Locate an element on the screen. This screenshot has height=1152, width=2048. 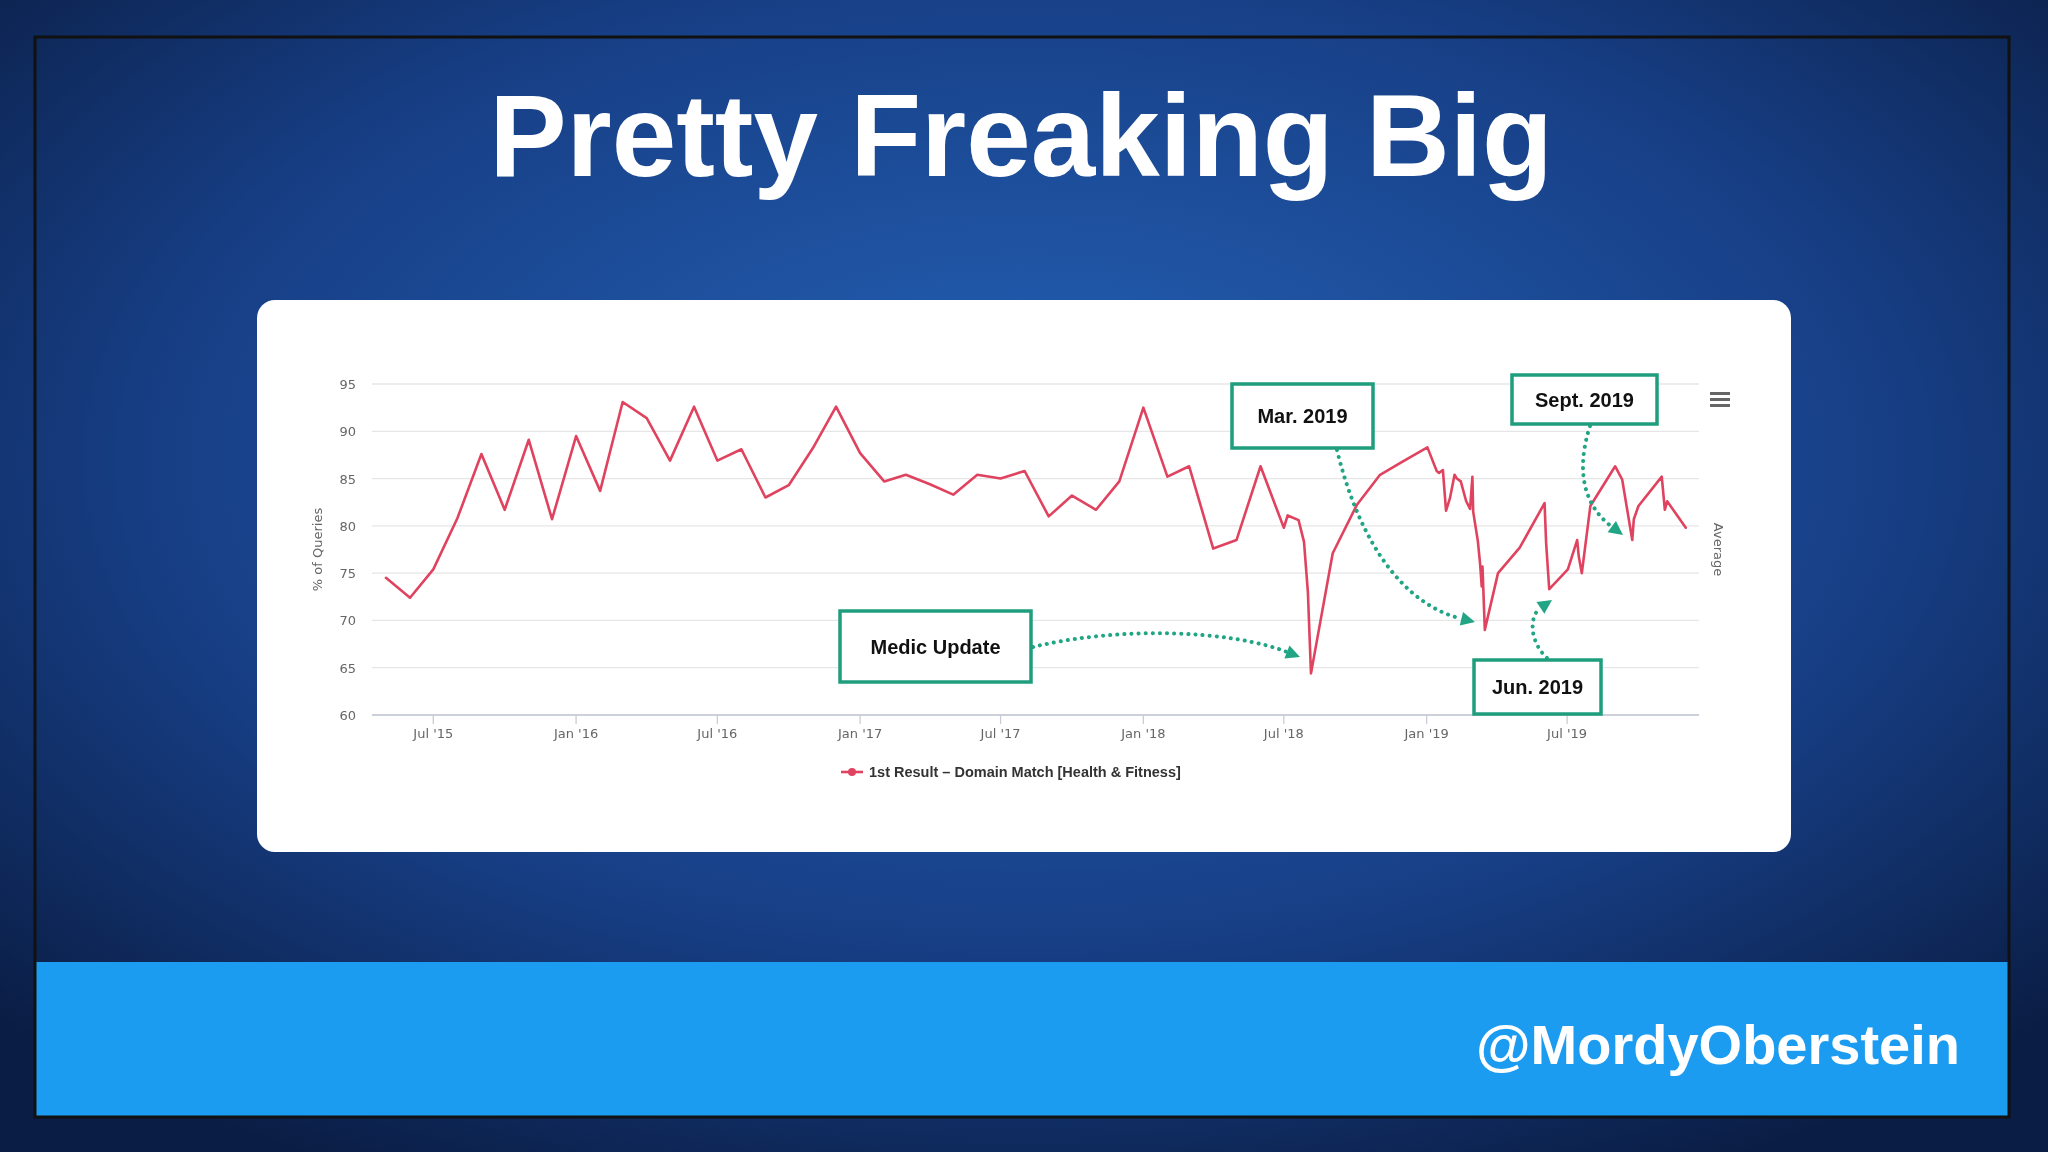
y-tick-label: 80 is located at coordinates (347, 526).